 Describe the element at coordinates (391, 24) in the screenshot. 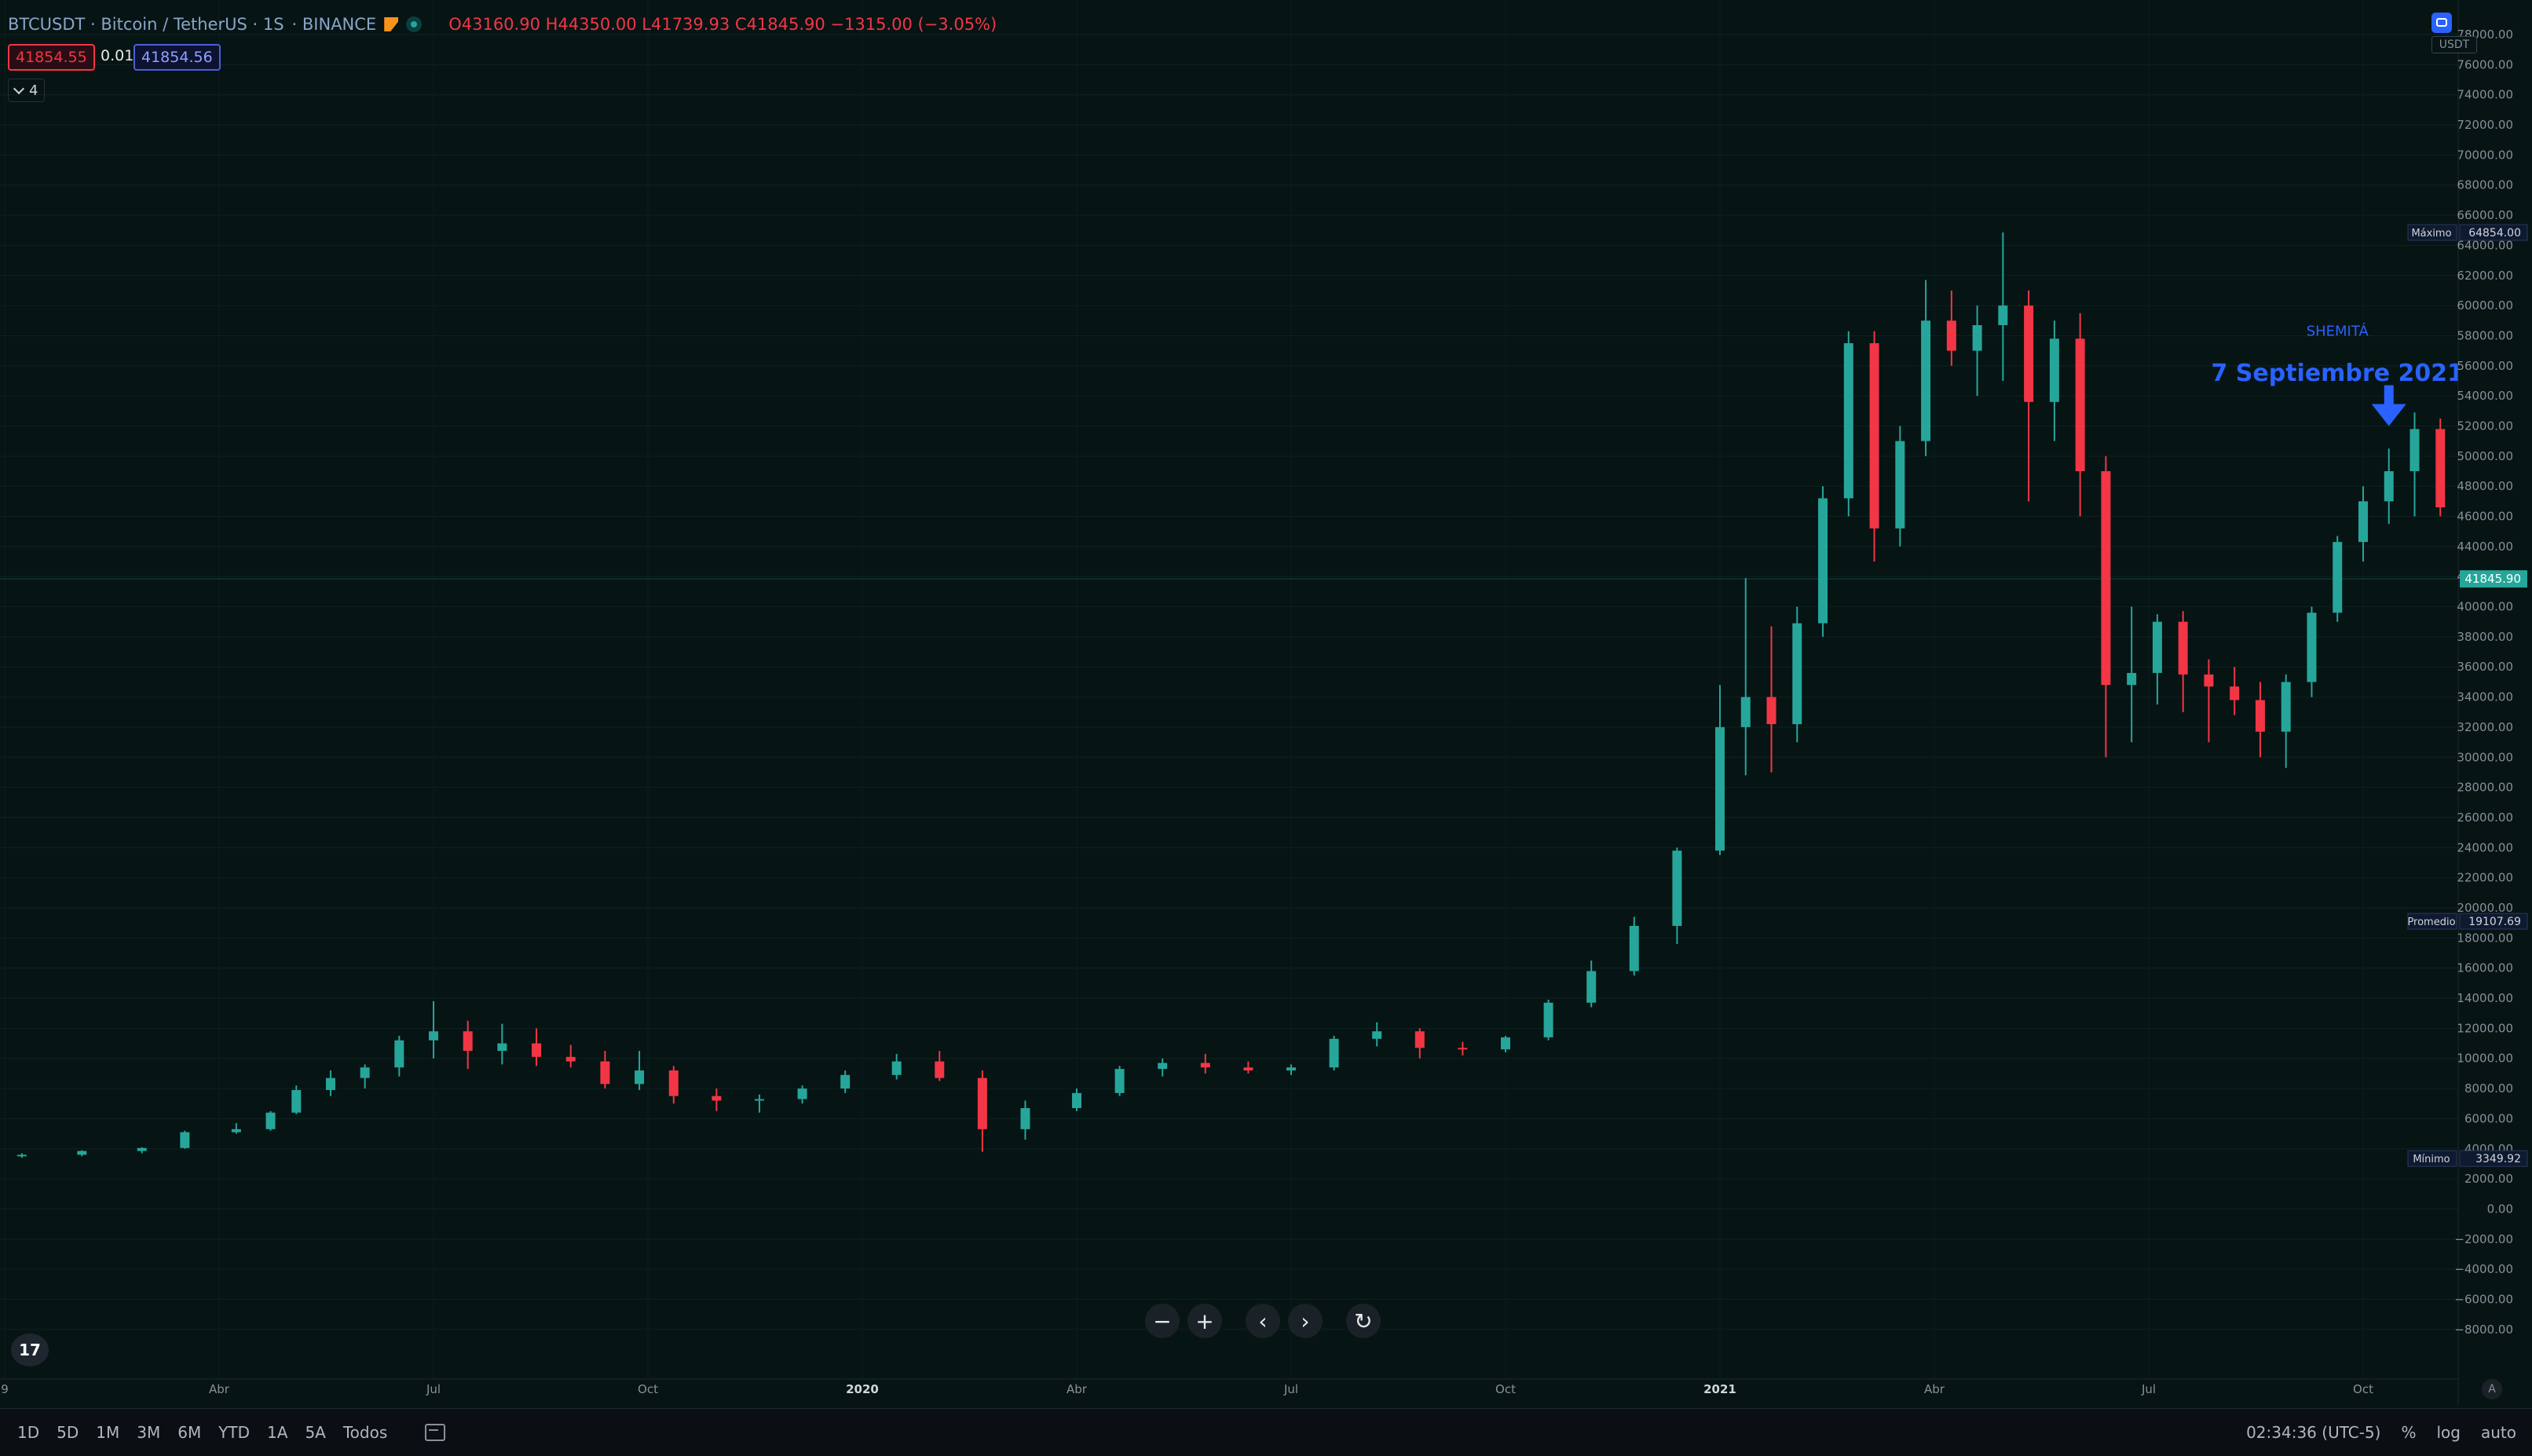

I see `exchange-icon` at that location.